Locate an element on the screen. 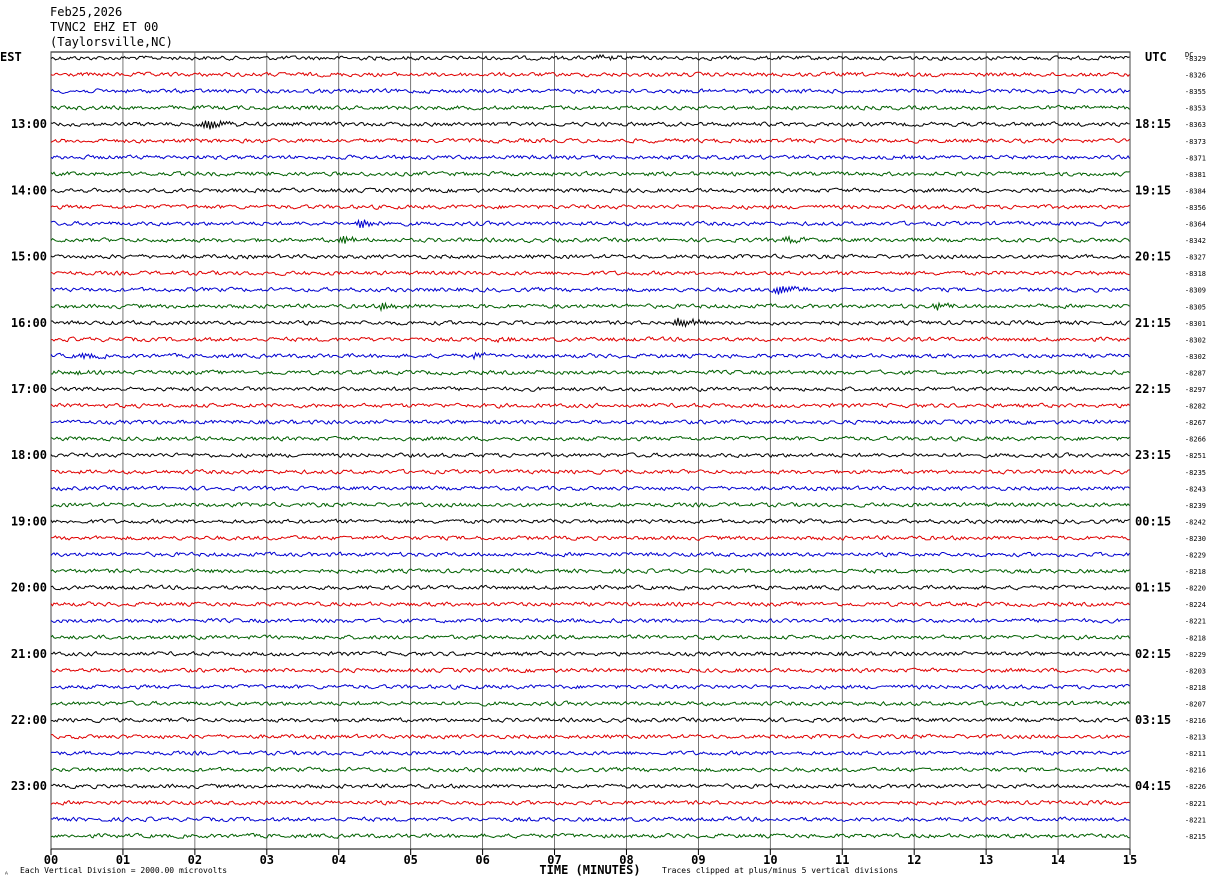 This screenshot has width=1210, height=886. x-tick-label: 07 is located at coordinates (554, 860).